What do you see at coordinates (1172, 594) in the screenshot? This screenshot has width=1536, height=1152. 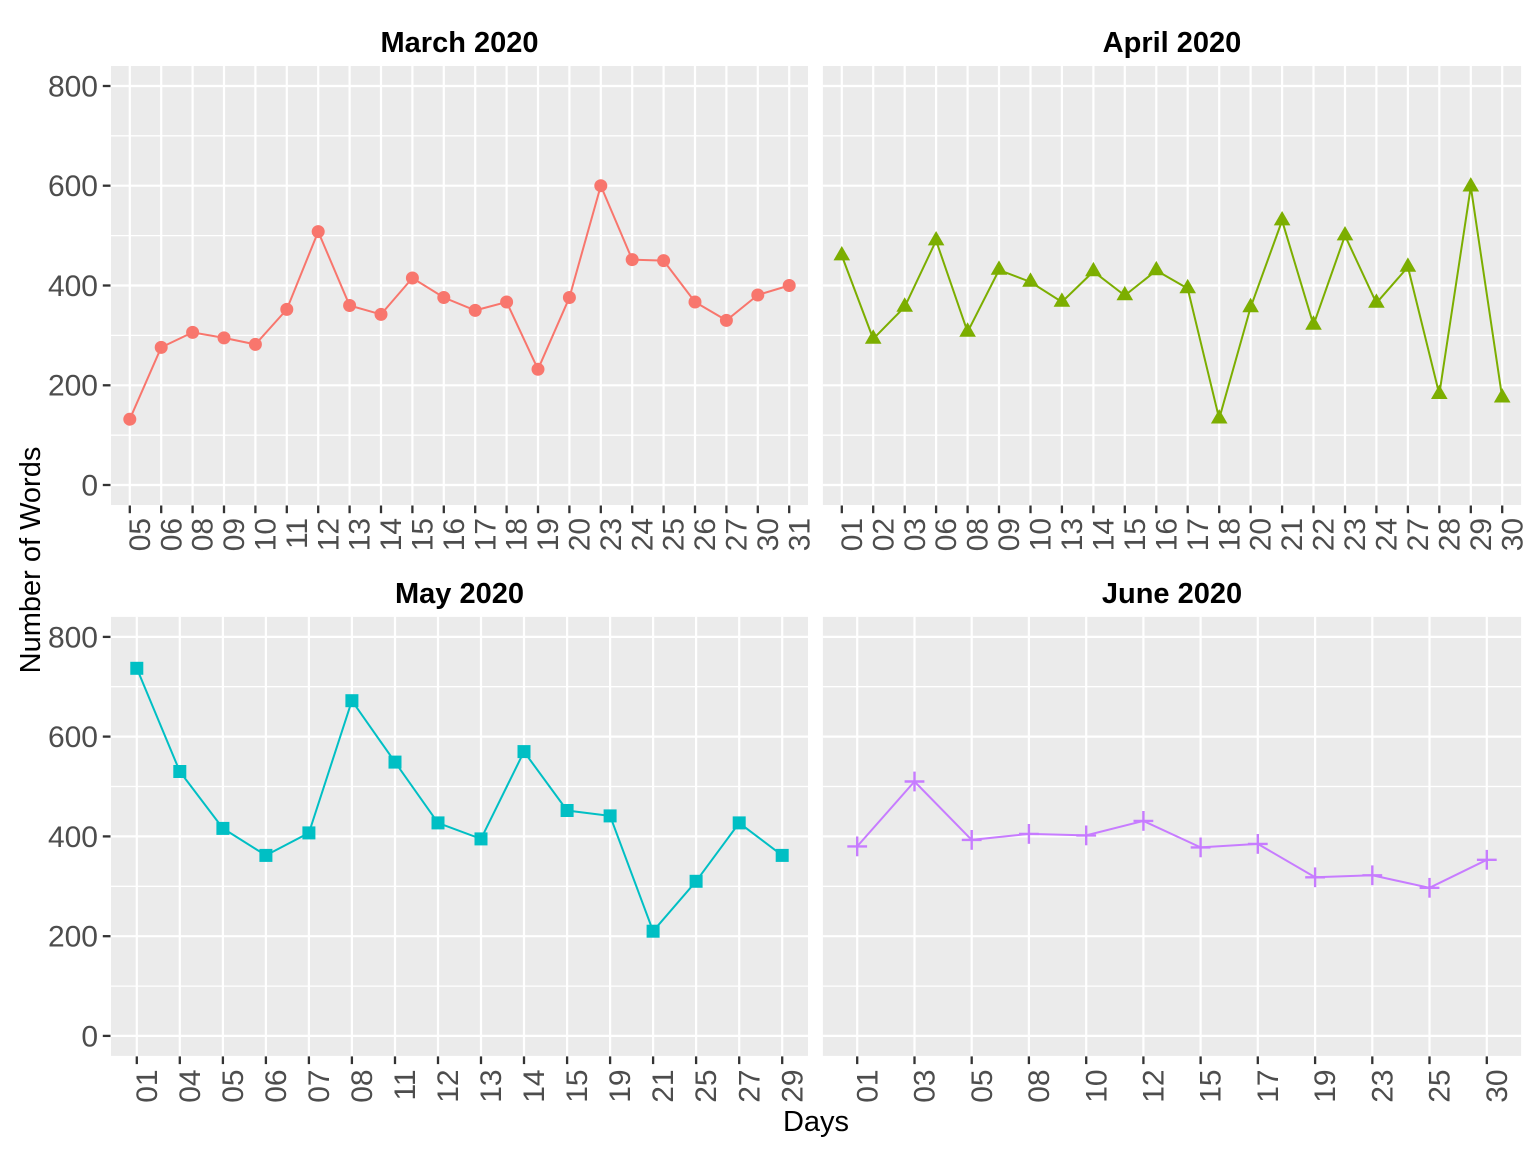 I see `svg-text: June 2020` at bounding box center [1172, 594].